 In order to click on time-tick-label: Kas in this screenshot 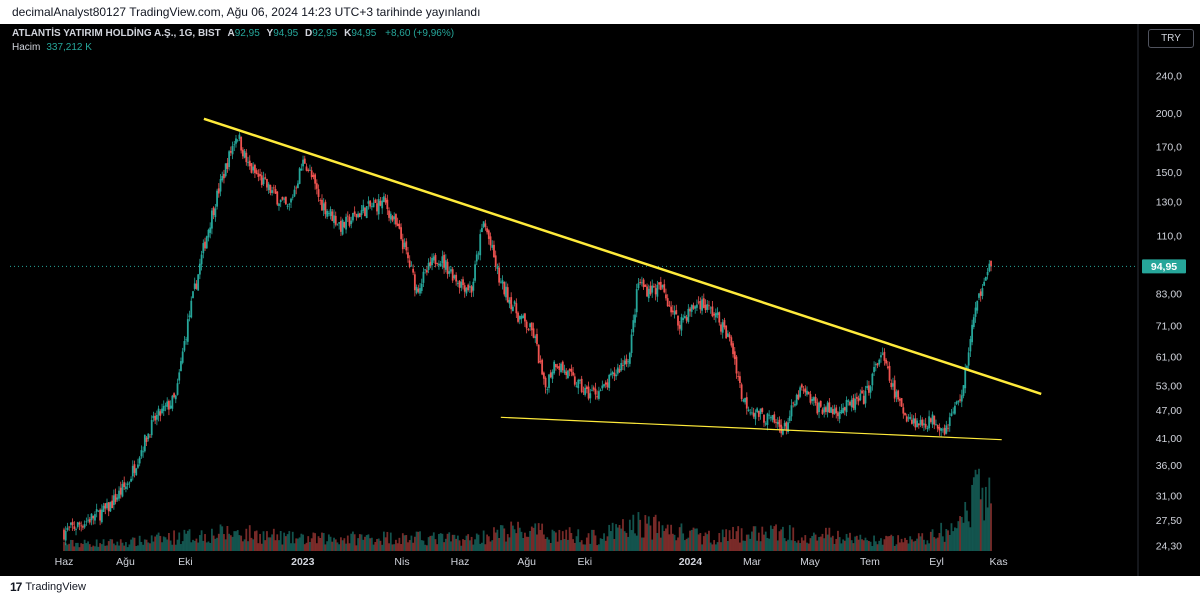, I will do `click(999, 562)`.